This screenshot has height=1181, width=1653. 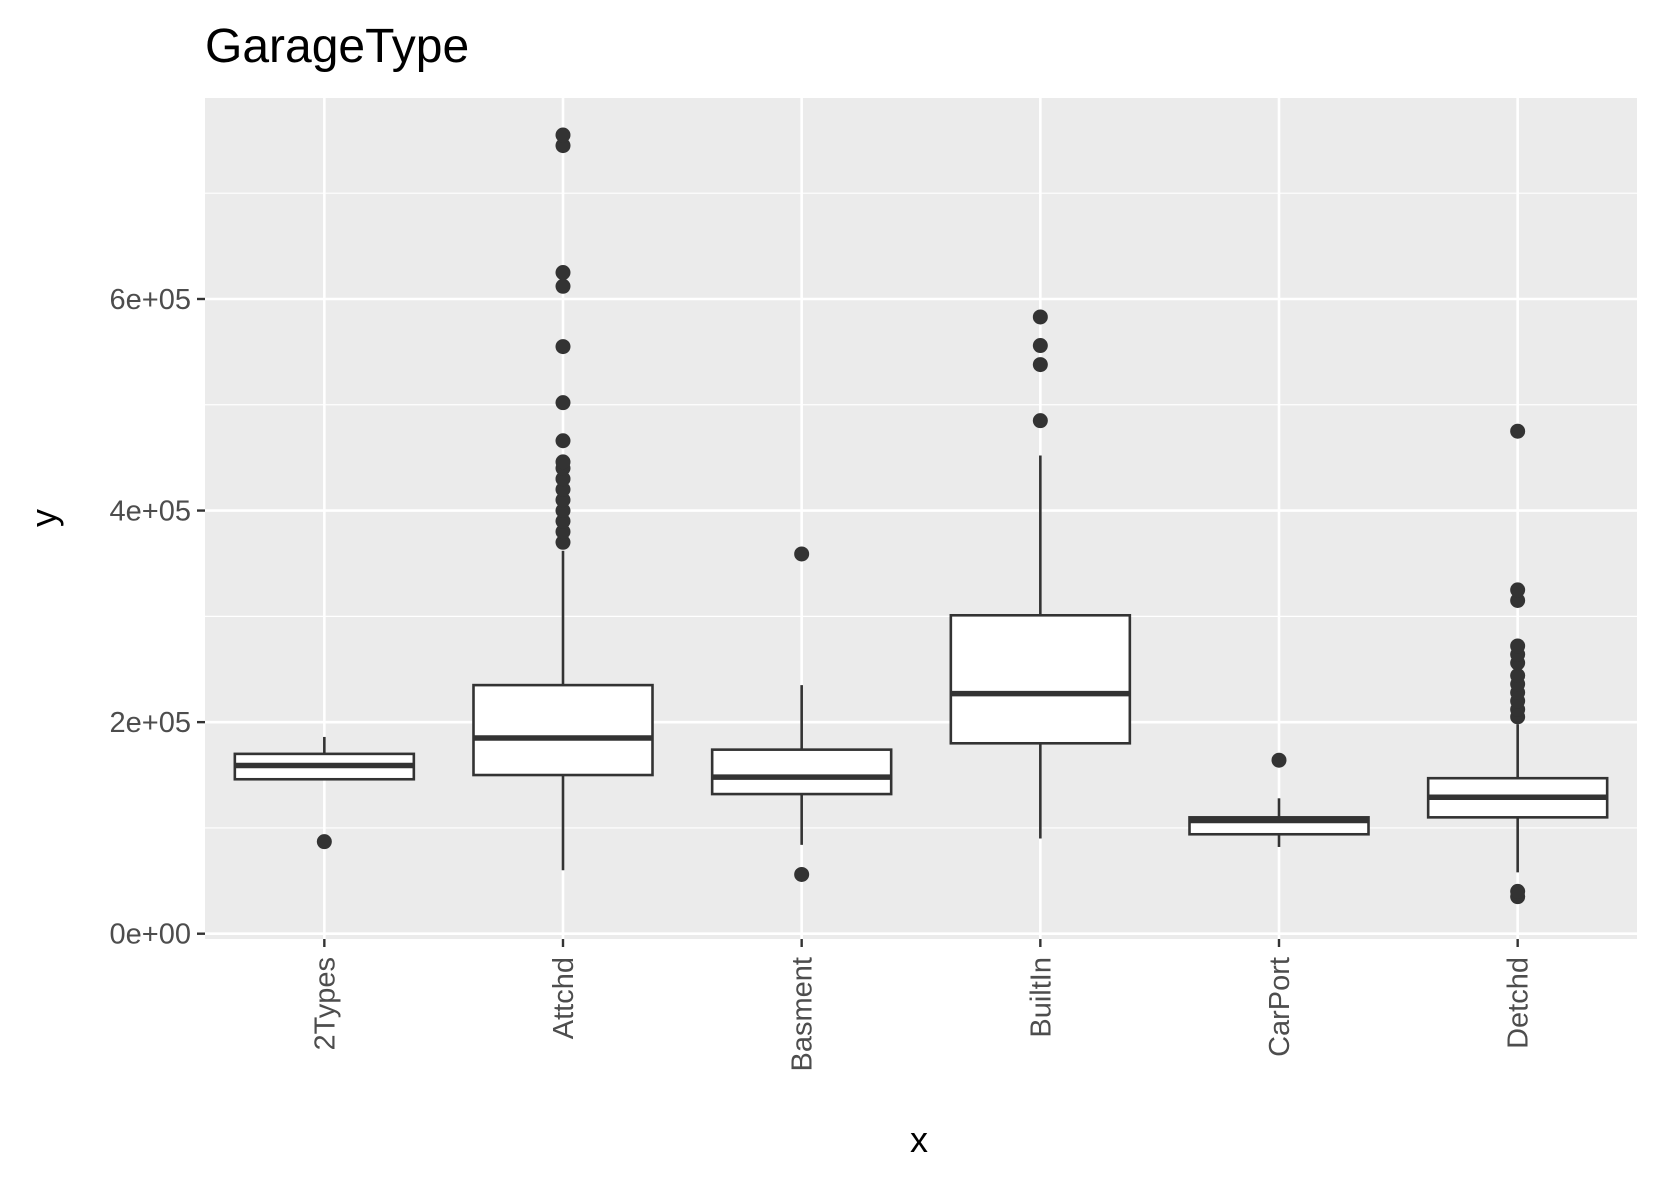 What do you see at coordinates (1041, 997) in the screenshot?
I see `x-tick-label: BuiltIn` at bounding box center [1041, 997].